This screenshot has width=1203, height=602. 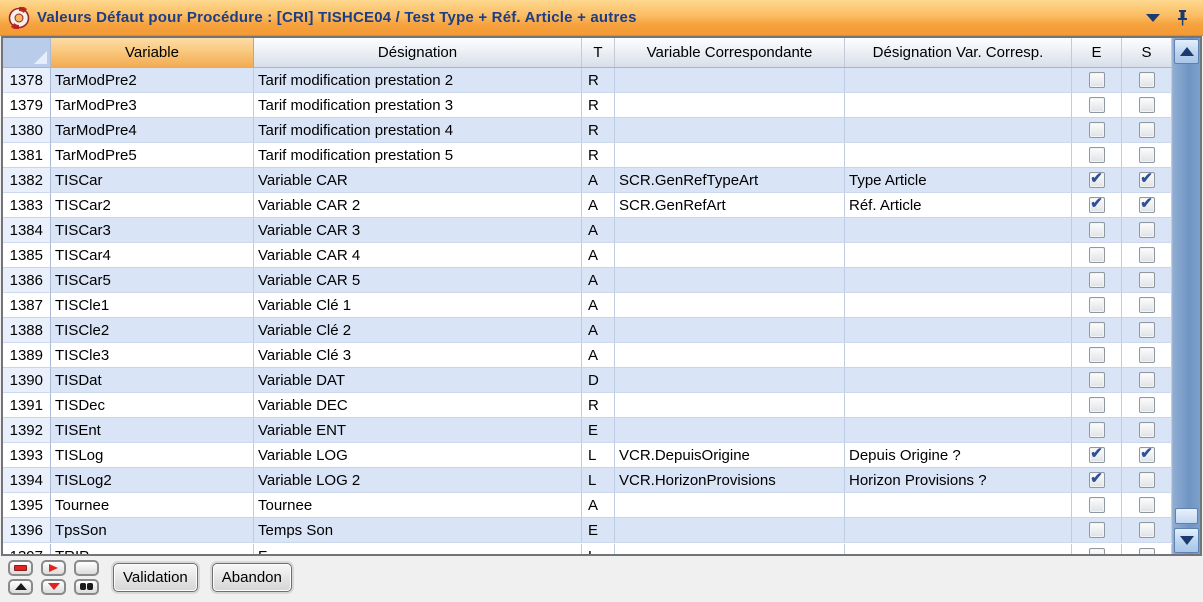 I want to click on table-row: 1386 TISCar5 Variable CAR 5 A, so click(x=587, y=280).